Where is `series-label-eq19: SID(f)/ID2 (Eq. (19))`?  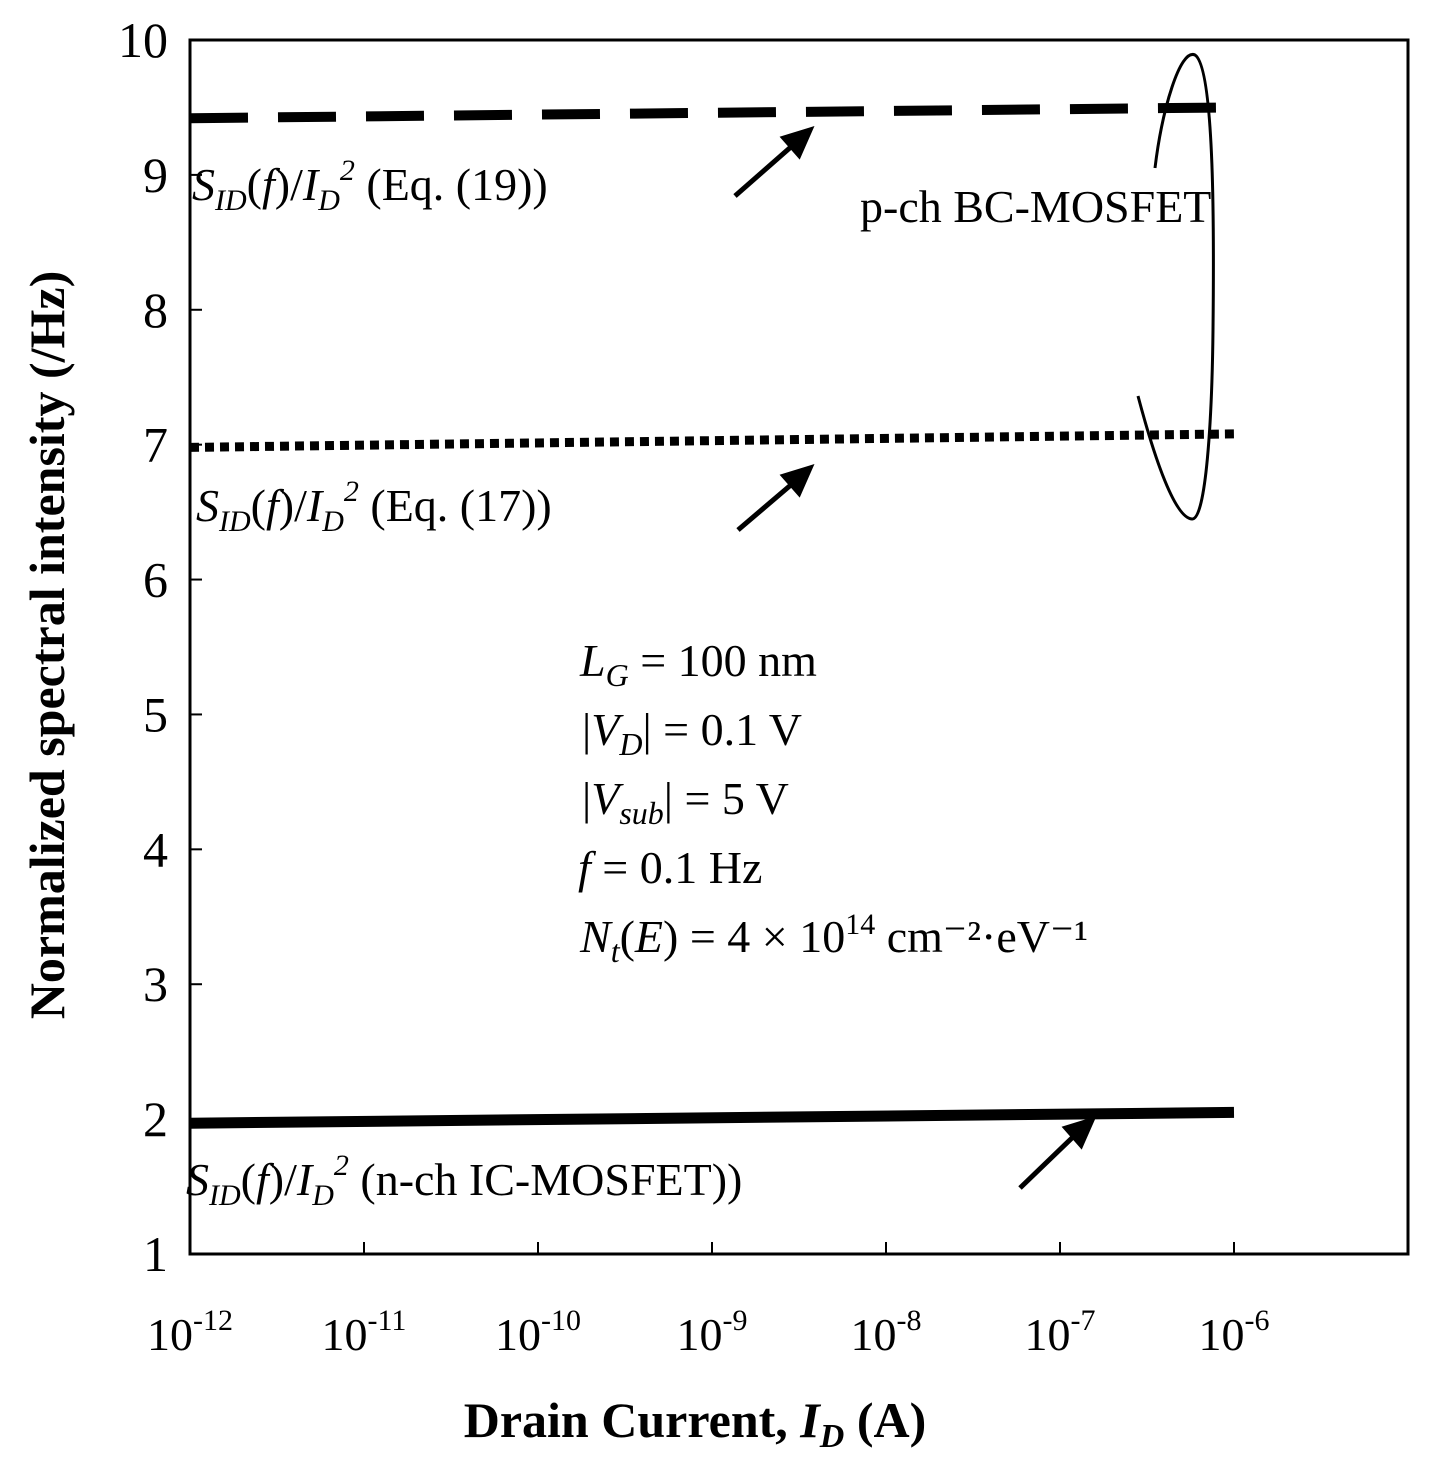 series-label-eq19: SID(f)/ID2 (Eq. (19)) is located at coordinates (370, 185).